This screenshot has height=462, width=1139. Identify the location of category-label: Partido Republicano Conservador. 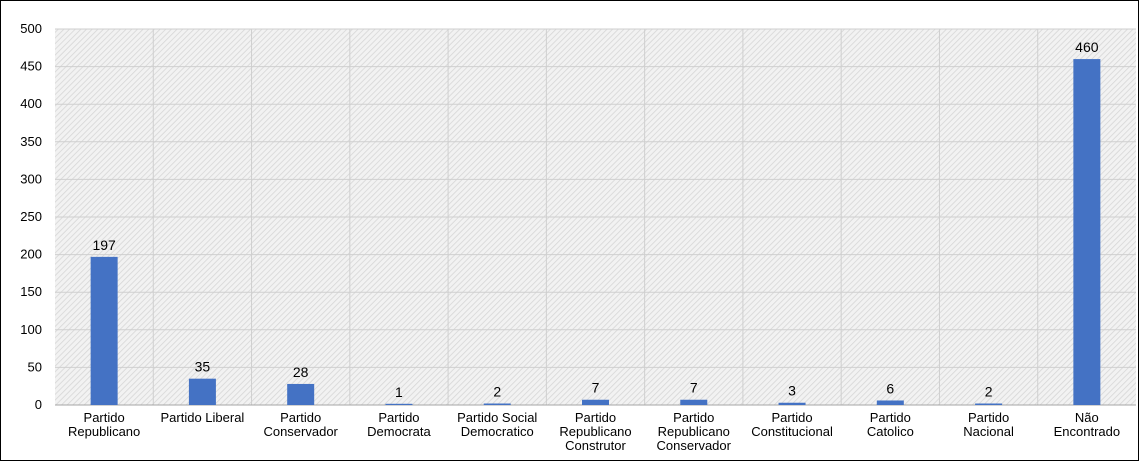
(694, 431).